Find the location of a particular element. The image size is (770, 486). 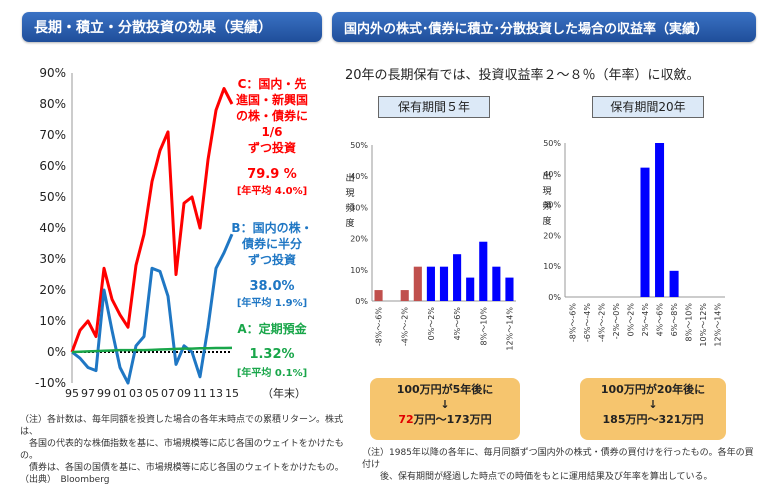

callout-5y: 100万円が5年後に ↓ 72万円～173万円 is located at coordinates (445, 409).